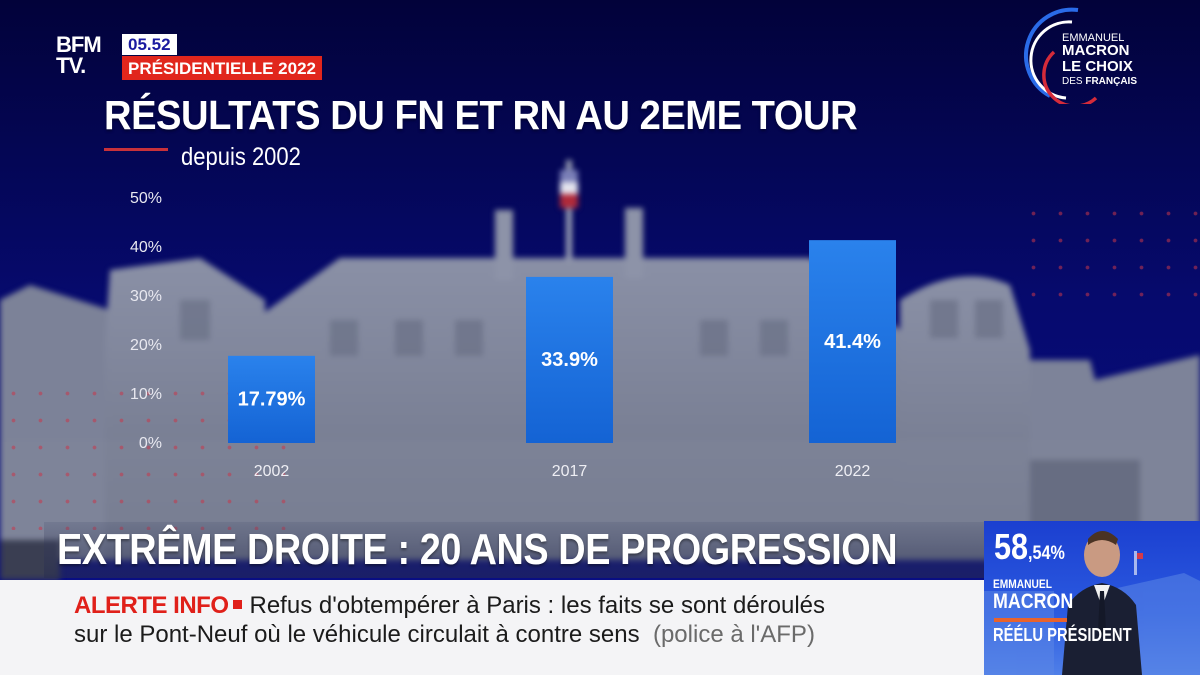 Image resolution: width=1200 pixels, height=675 pixels. I want to click on y-axis: 0% 10% 20% 30% 40% 50%, so click(146, 321).